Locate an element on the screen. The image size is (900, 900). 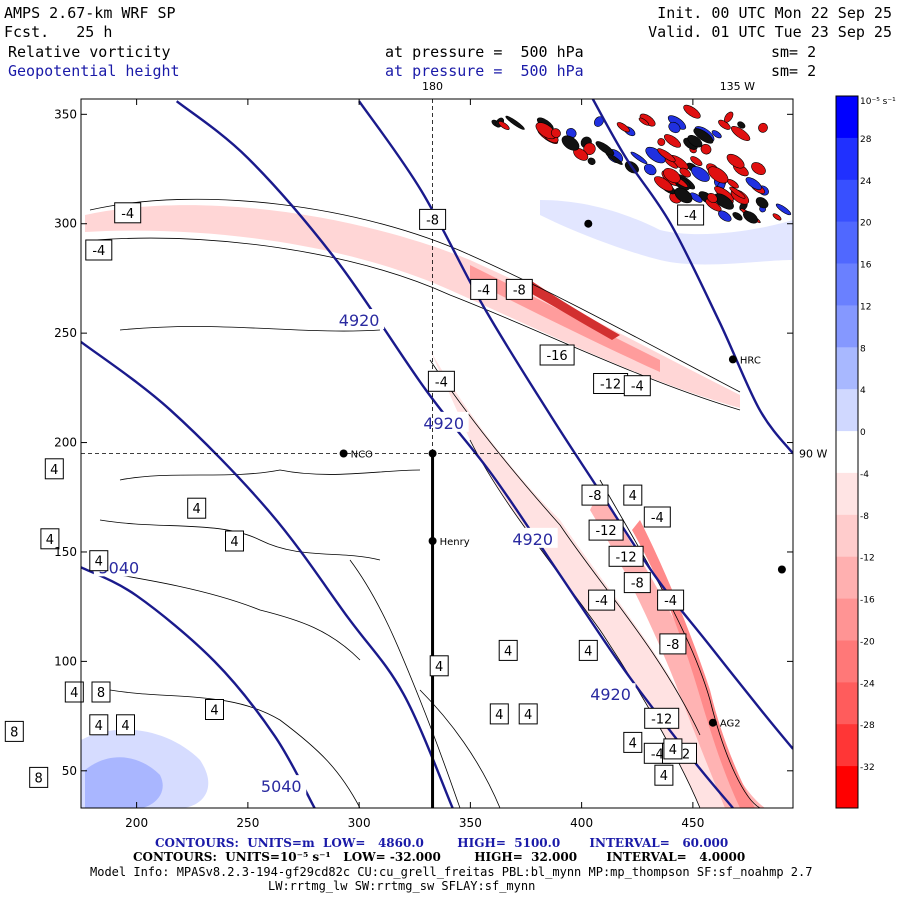
colorbar-tick-label: 0 is located at coordinates (863, 433).